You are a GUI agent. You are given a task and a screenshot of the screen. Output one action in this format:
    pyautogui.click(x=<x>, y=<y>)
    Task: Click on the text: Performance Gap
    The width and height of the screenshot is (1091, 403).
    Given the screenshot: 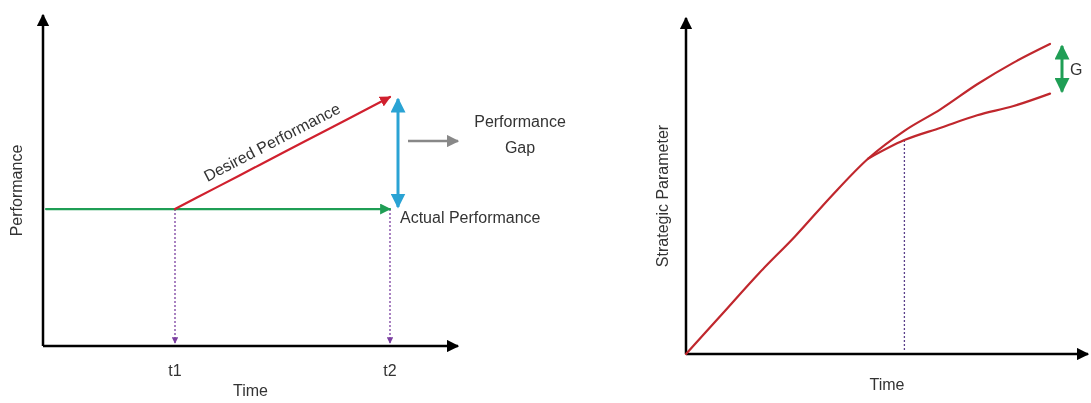 What is the action you would take?
    pyautogui.click(x=520, y=135)
    